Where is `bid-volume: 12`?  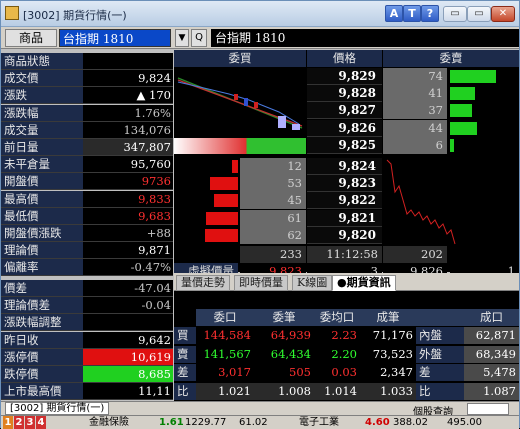 bid-volume: 12 is located at coordinates (273, 166).